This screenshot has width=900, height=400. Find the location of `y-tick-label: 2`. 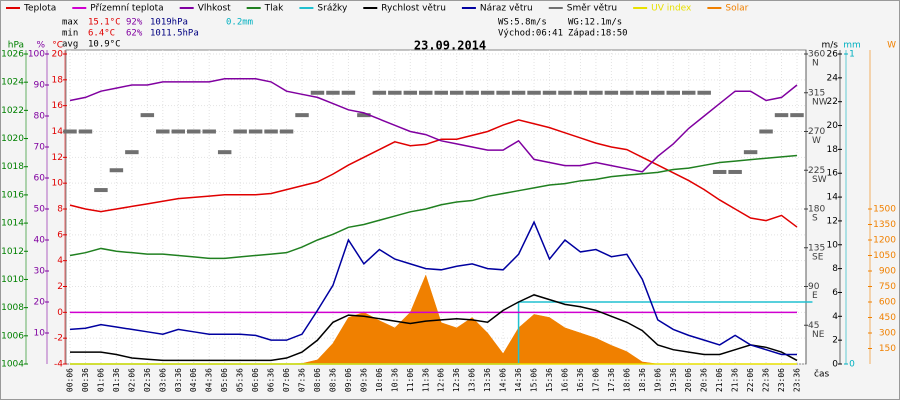

y-tick-label: 2 is located at coordinates (835, 341).